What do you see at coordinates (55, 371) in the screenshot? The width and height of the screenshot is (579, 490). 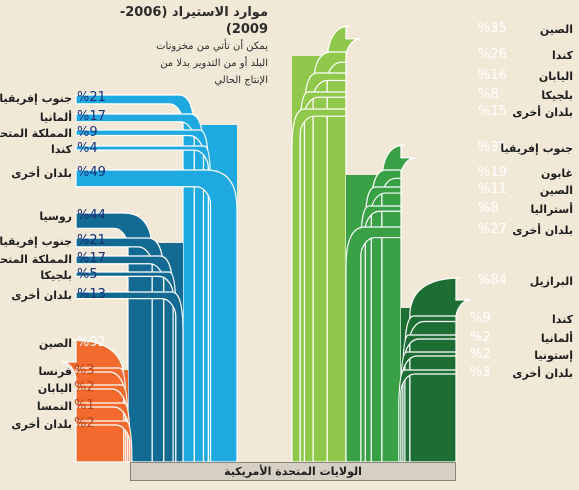 I see `country-label: فرنسا` at bounding box center [55, 371].